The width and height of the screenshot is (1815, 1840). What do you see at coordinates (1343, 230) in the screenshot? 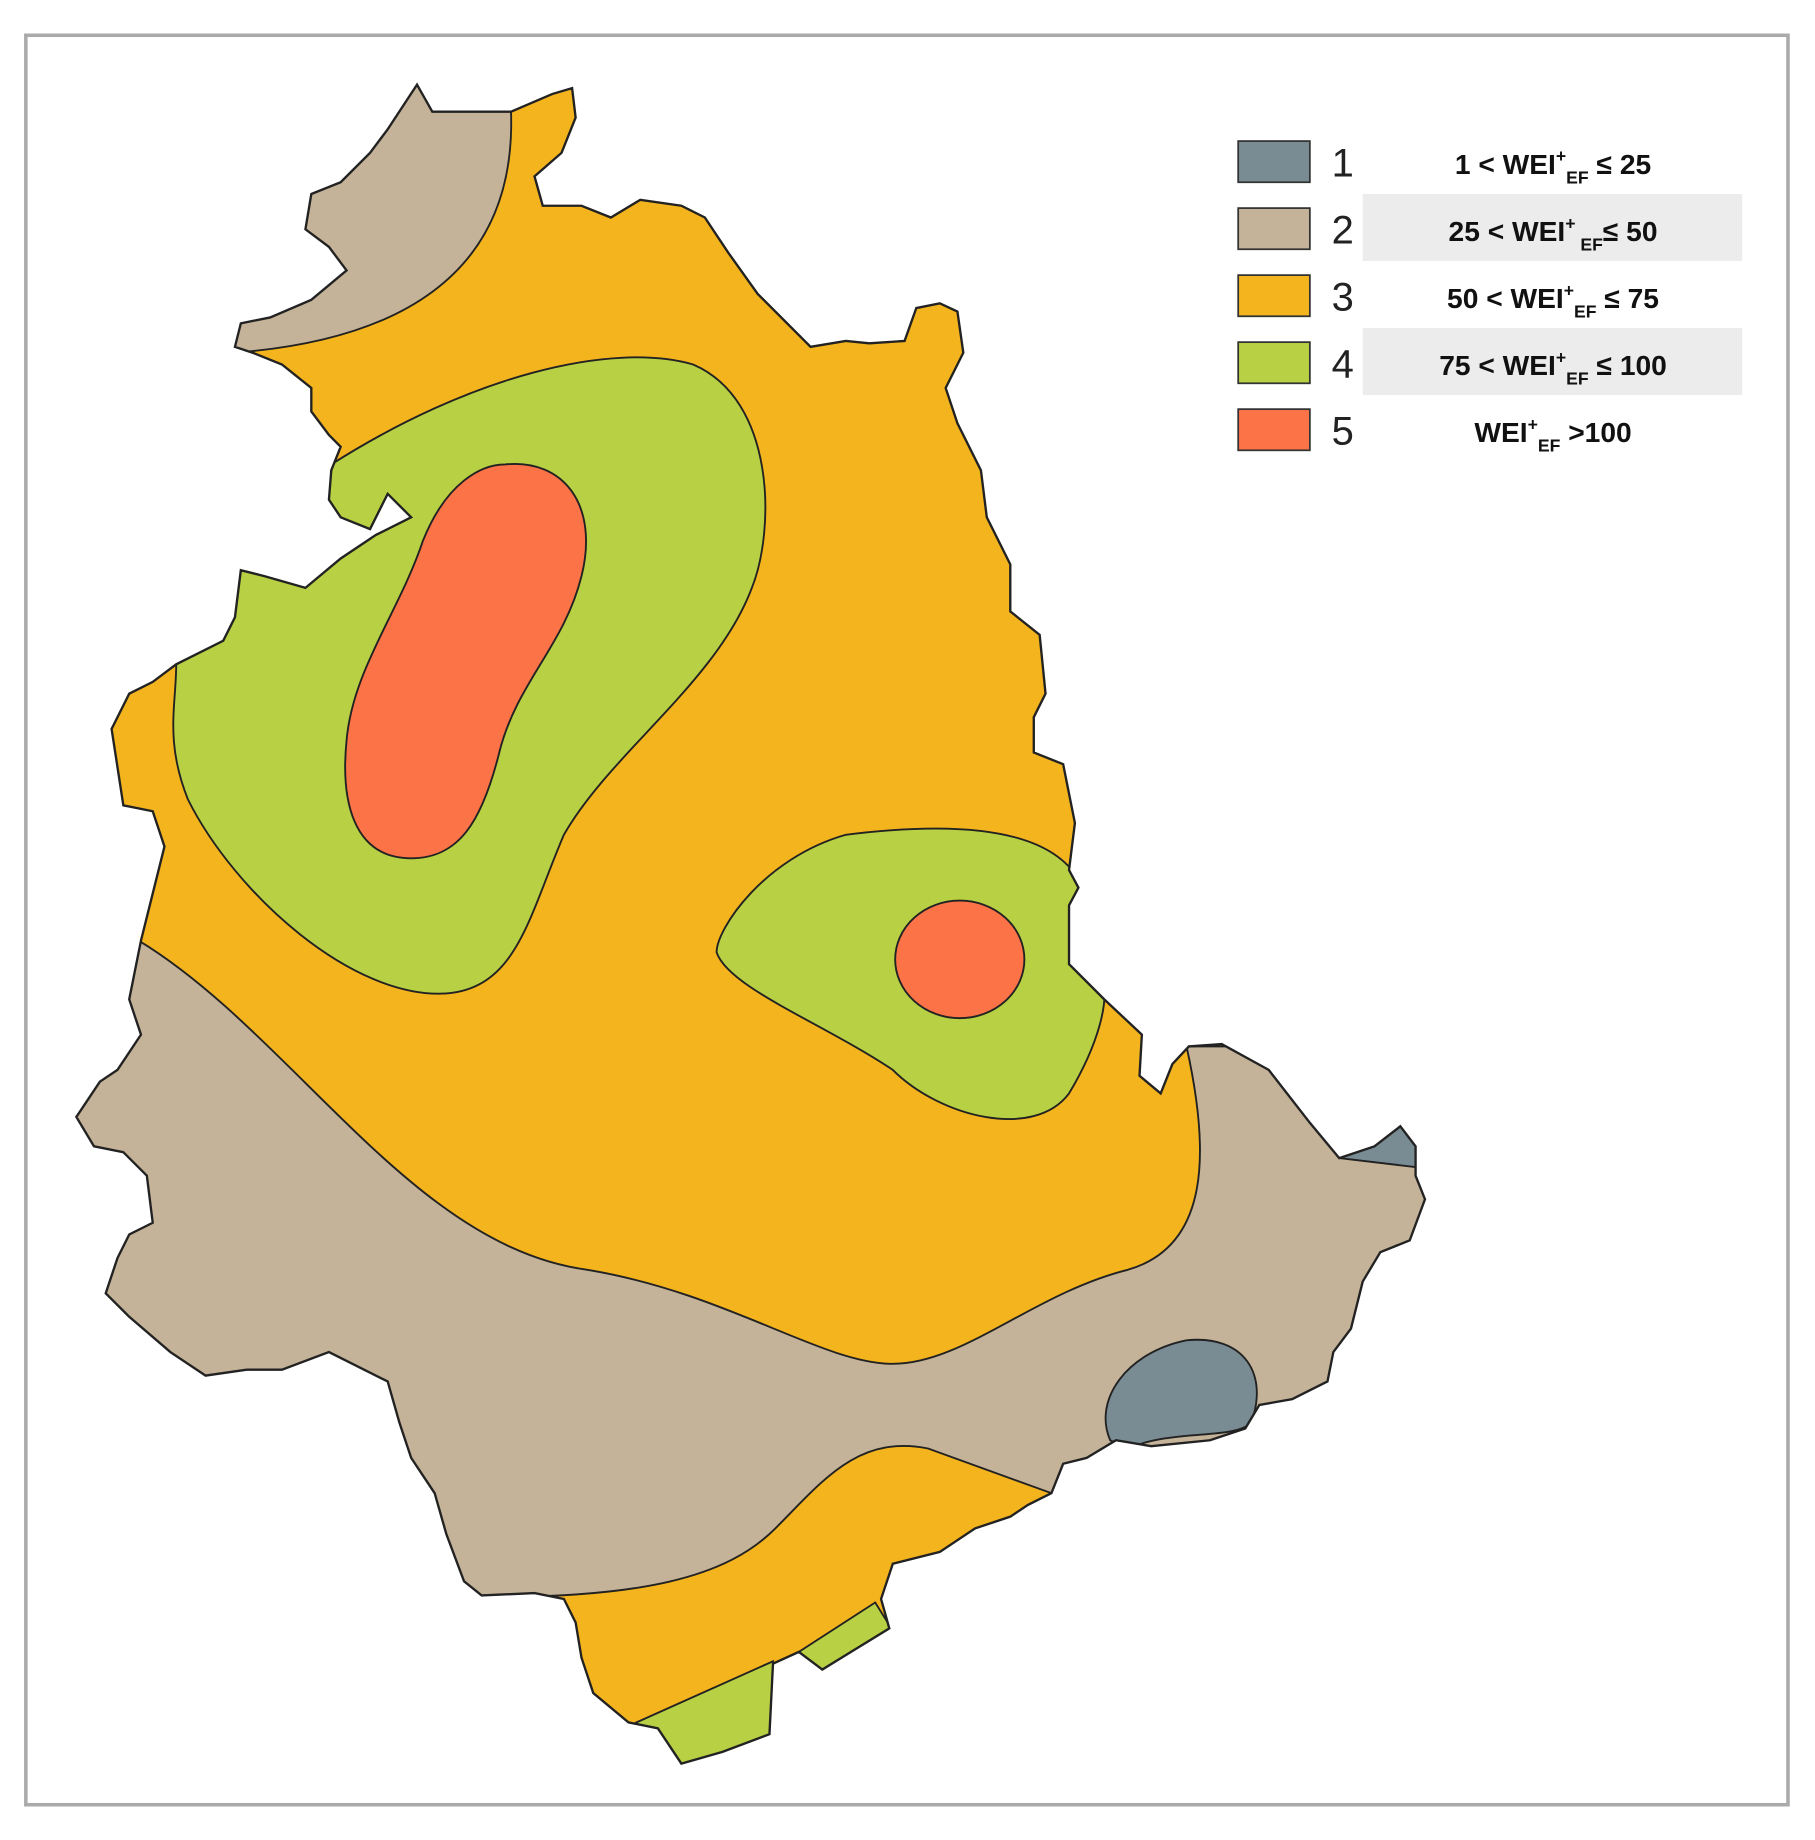
I see `legend-class: 2` at bounding box center [1343, 230].